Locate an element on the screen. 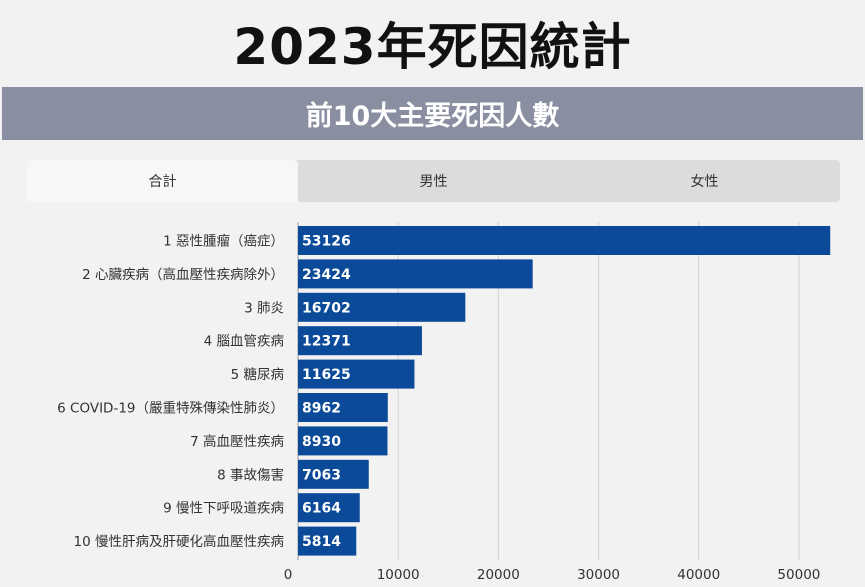  chart-subtitle-bar: 前10大主要死因人數 is located at coordinates (432, 113).